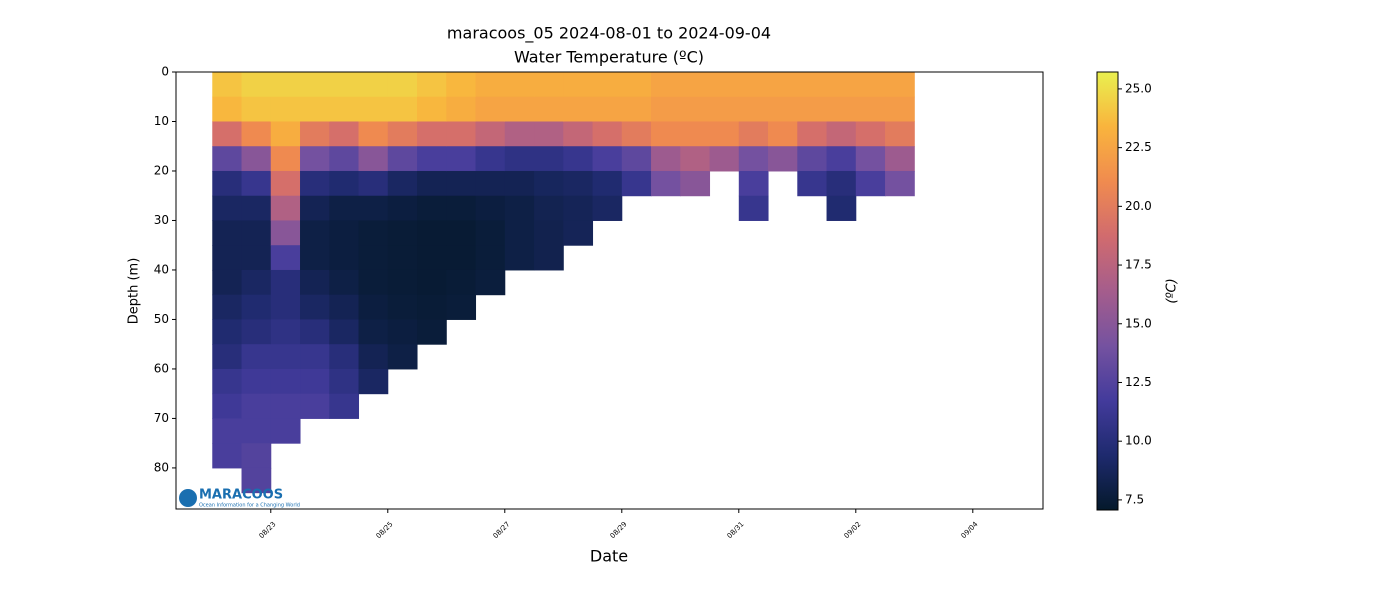  I want to click on colorbar-tick-label: 25.0, so click(1138, 88).